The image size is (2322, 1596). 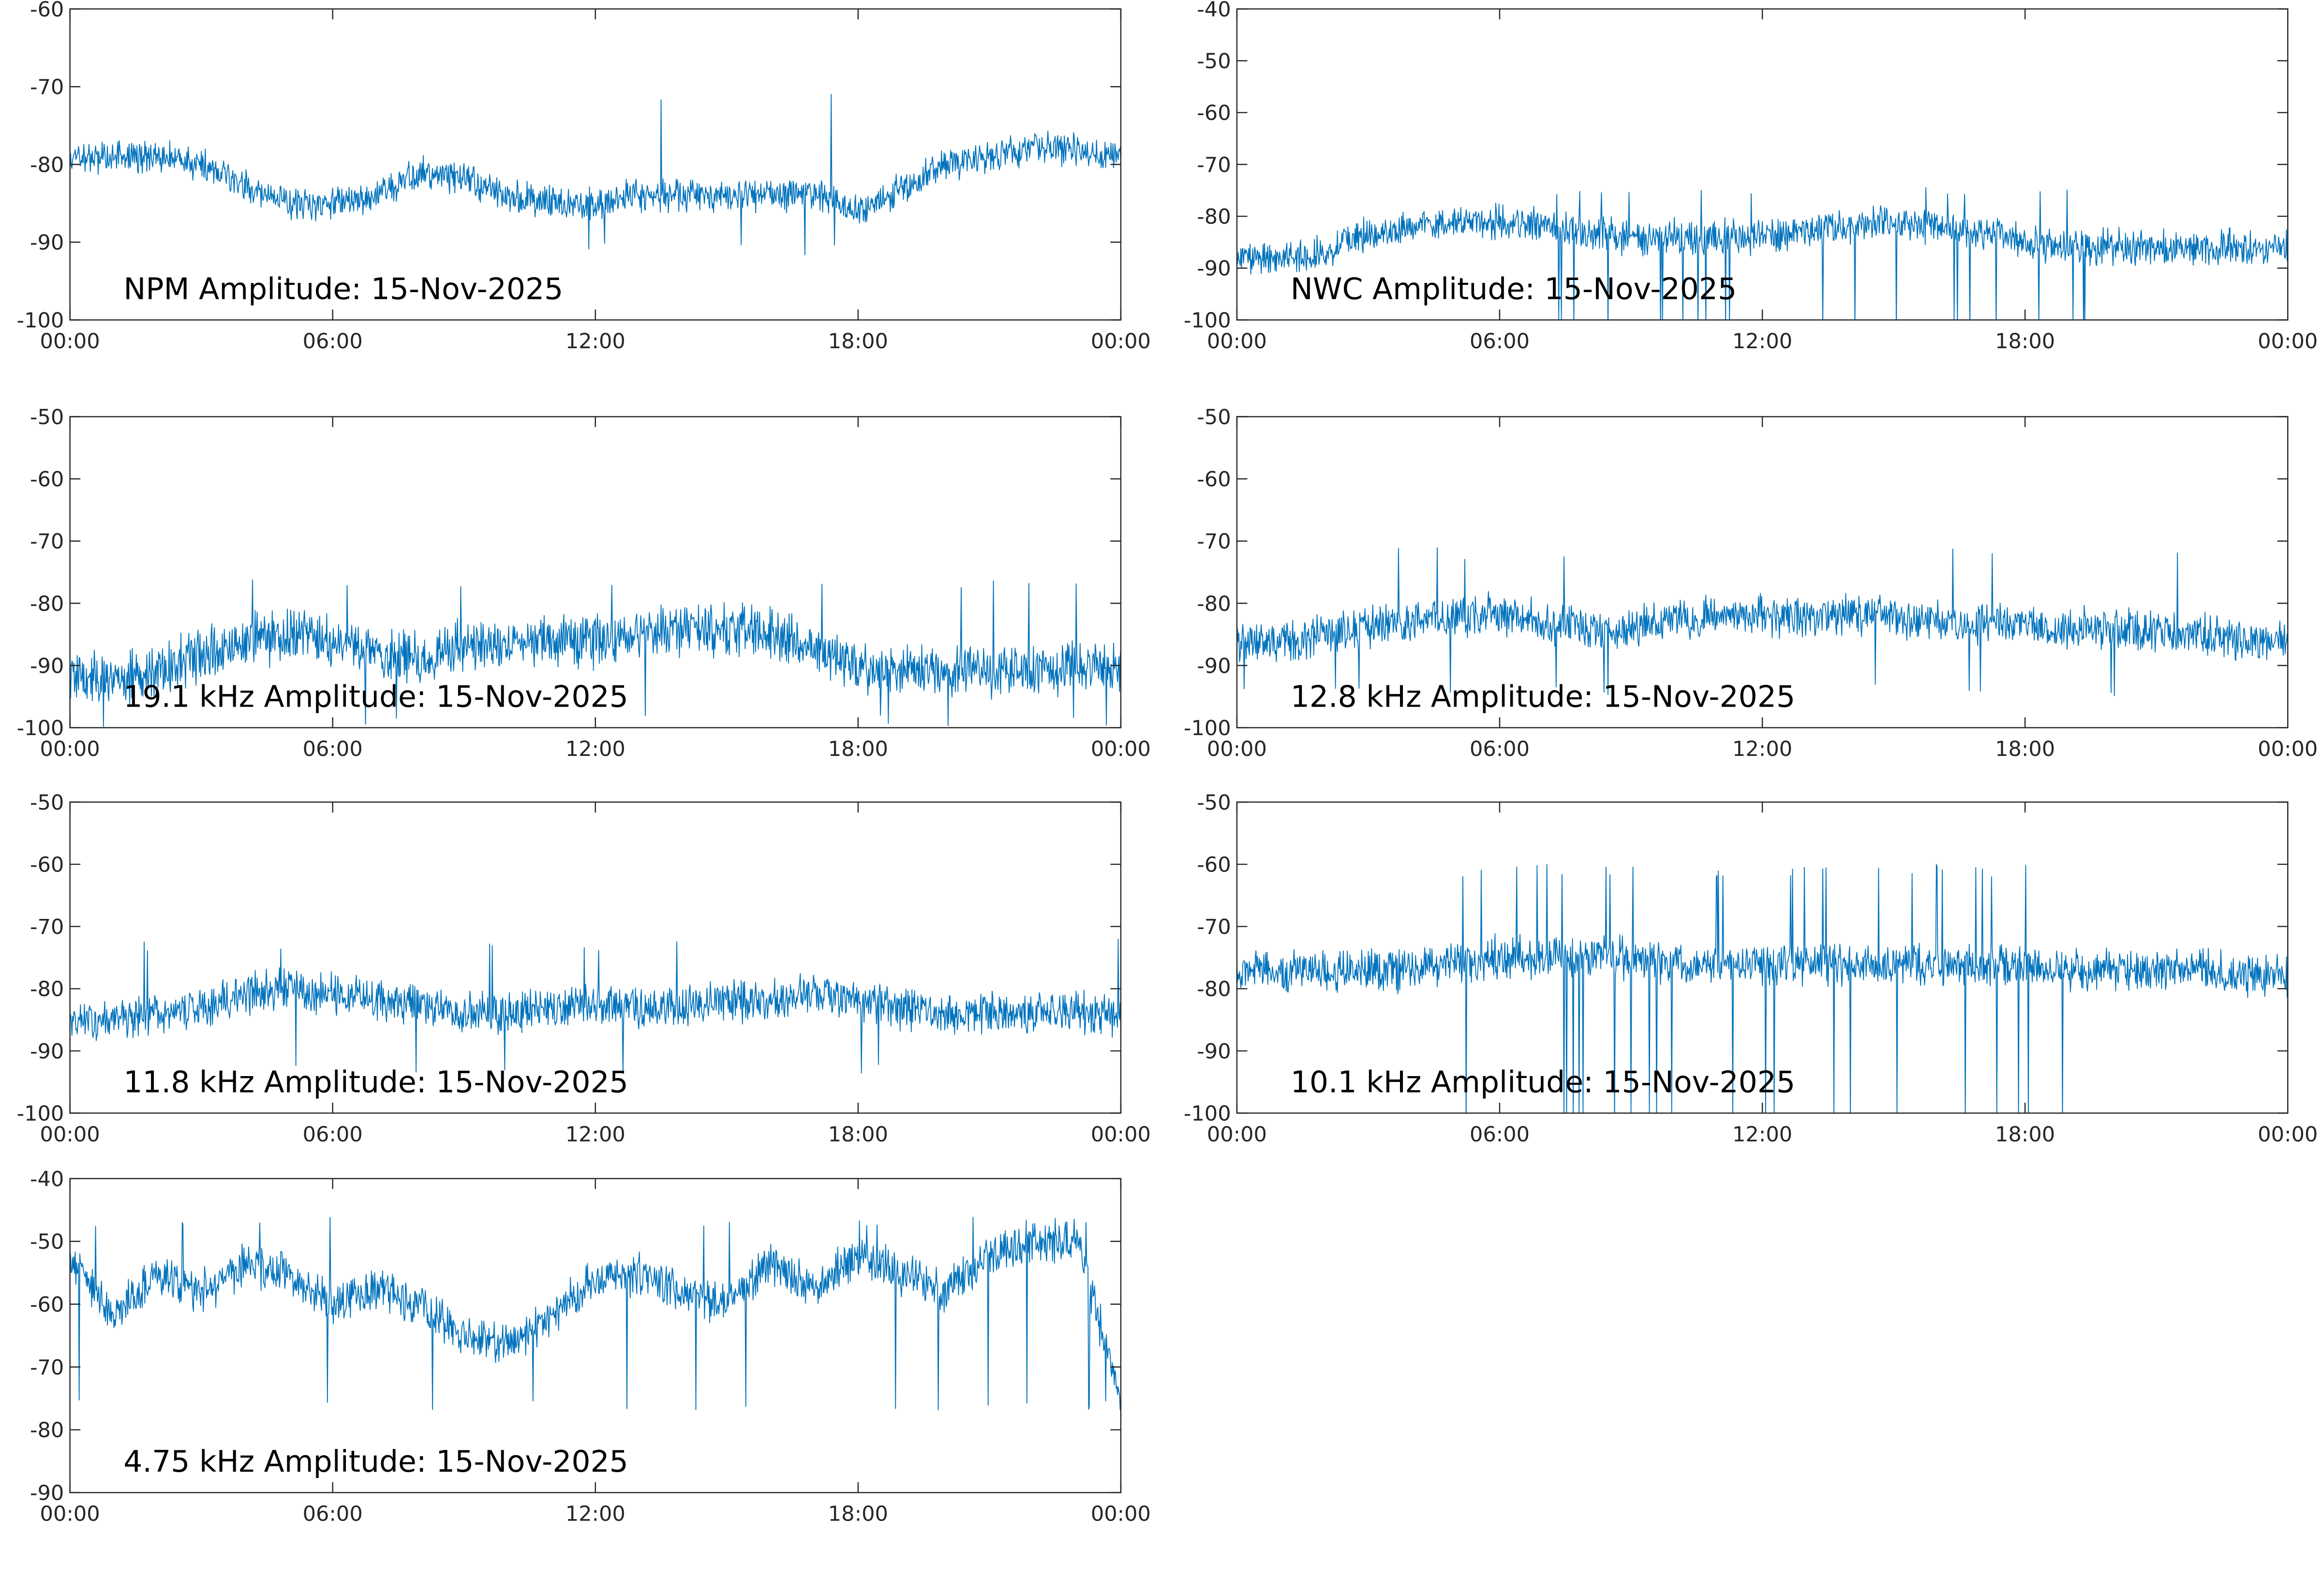 I want to click on panel-title: 19.1 kHz Amplitude: 15-Nov-2025, so click(x=375, y=697).